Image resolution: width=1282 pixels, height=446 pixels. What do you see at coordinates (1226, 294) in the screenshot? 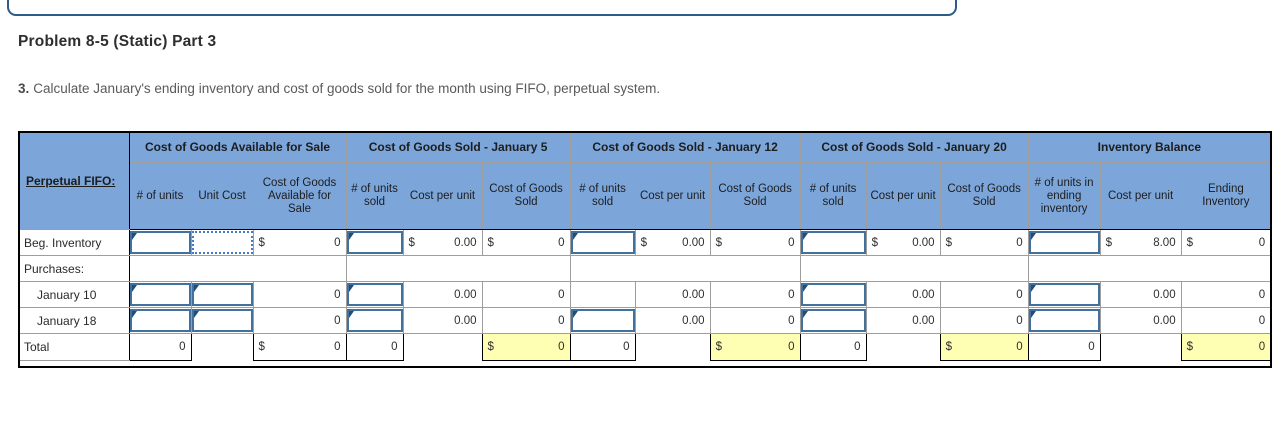
I see `ending-jan10-inventory-value: 0` at bounding box center [1226, 294].